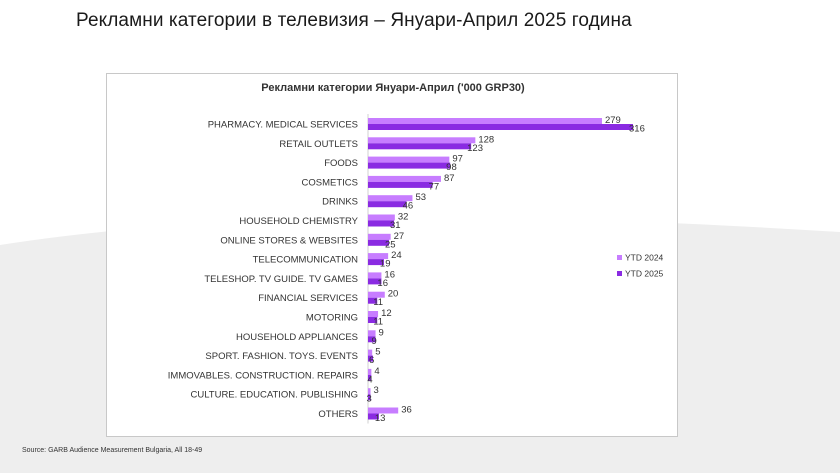 The width and height of the screenshot is (840, 473). I want to click on category-label: TELESHOP. TV GUIDE. TV GAMES, so click(281, 279).